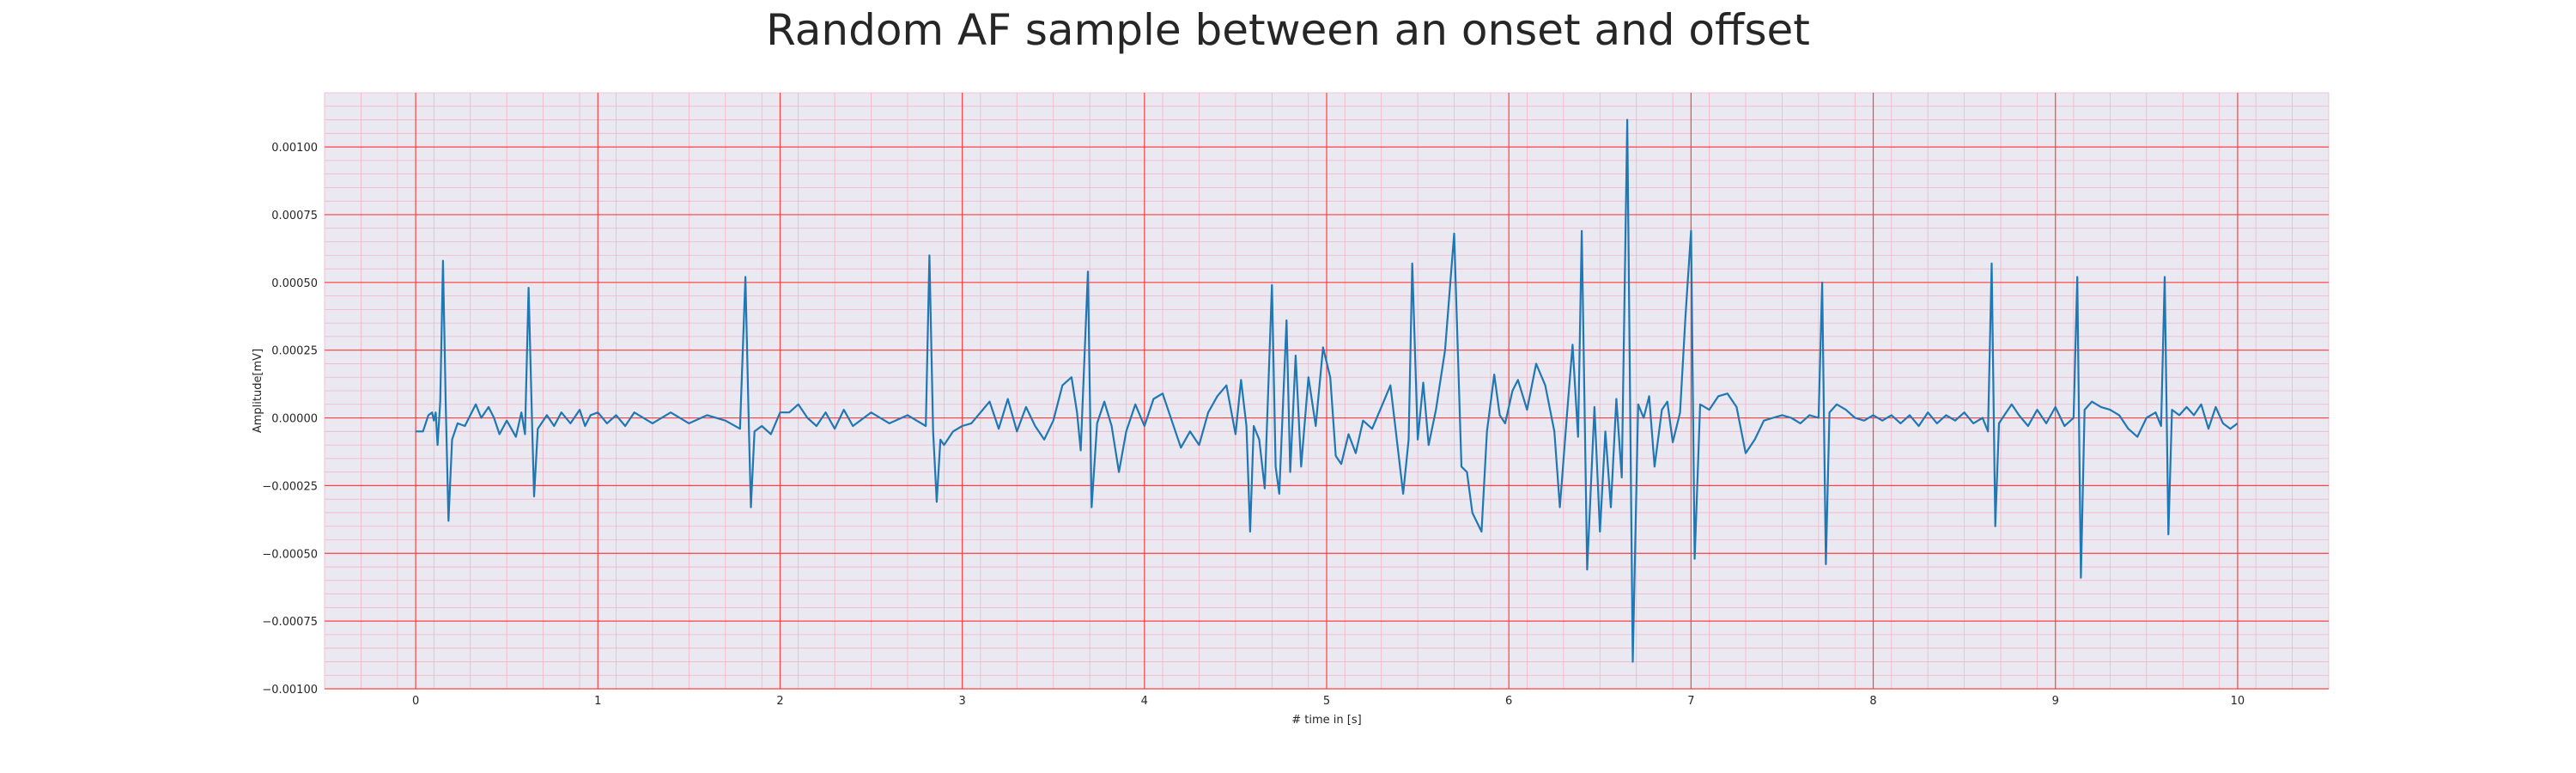  Describe the element at coordinates (290, 487) in the screenshot. I see `y-tick-label: −0.00025` at that location.